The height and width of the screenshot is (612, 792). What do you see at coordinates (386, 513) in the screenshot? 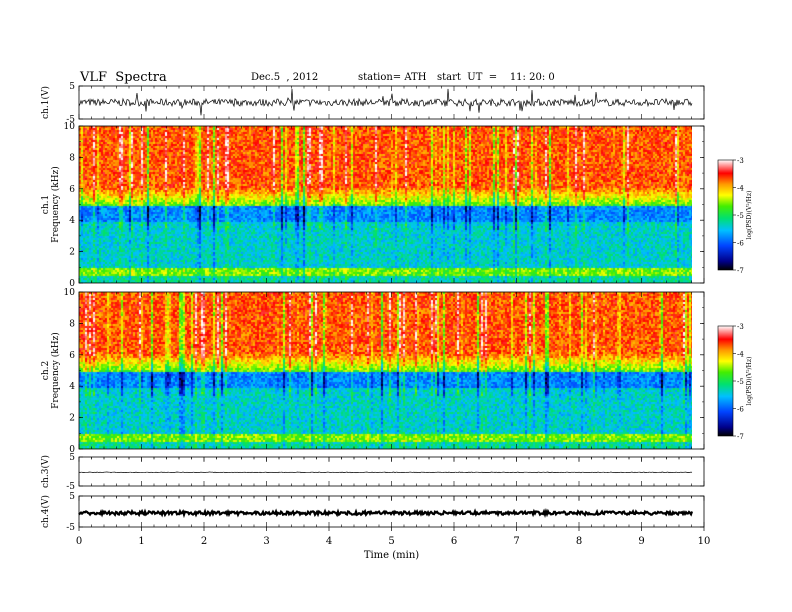
I see `waveform-line-waveform-ch4` at bounding box center [386, 513].